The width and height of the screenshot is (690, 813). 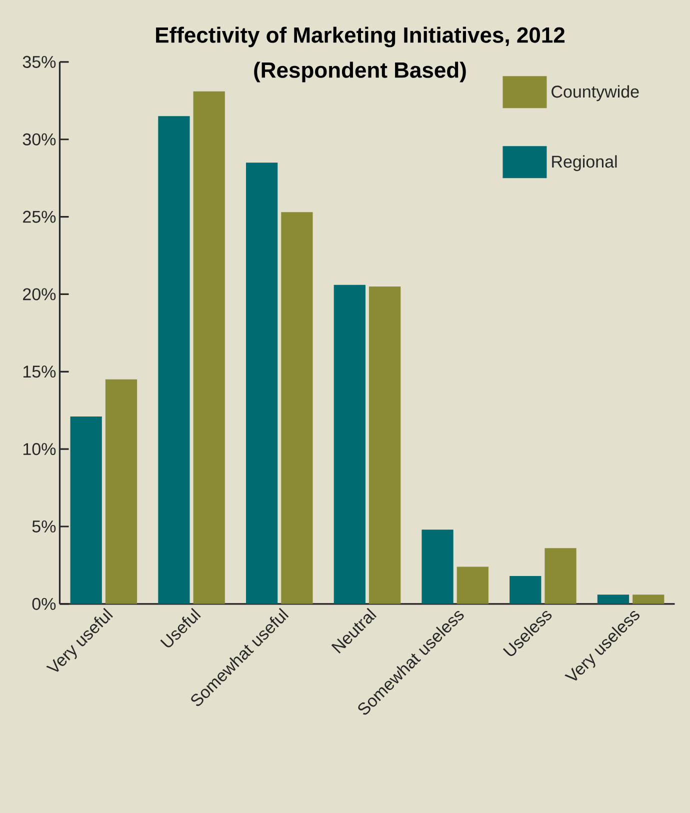 What do you see at coordinates (39, 372) in the screenshot?
I see `y-tick-label: 15%` at bounding box center [39, 372].